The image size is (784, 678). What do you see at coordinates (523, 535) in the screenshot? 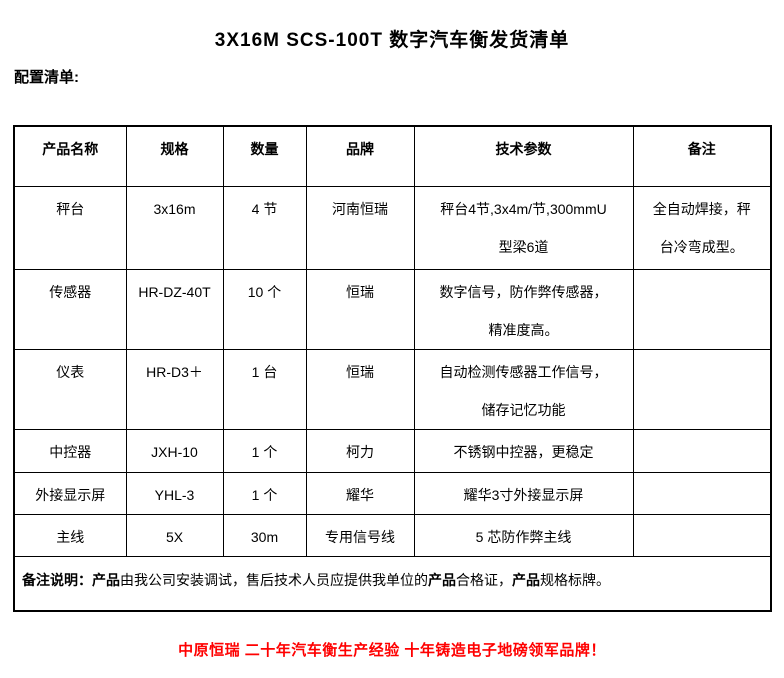
I see `cell-tech-params: 5 芯防作弊主线` at bounding box center [523, 535].